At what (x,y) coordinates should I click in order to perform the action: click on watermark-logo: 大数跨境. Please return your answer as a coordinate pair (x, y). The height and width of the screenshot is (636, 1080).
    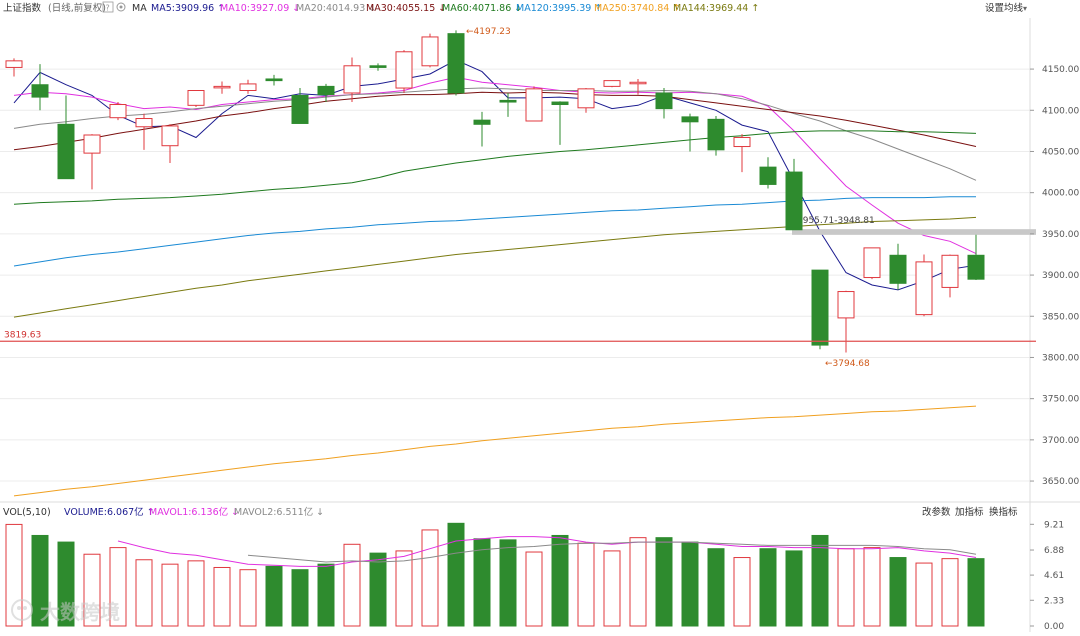
    Looking at the image, I should click on (65, 611).